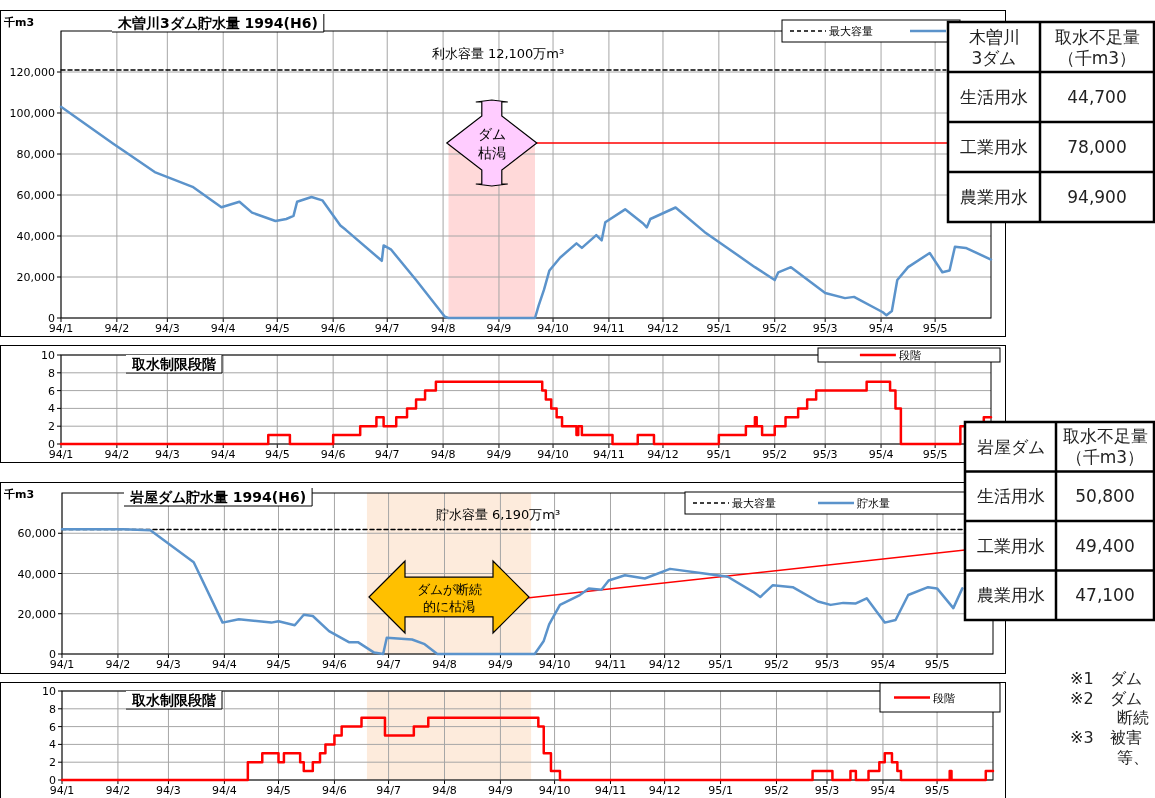 The image size is (1155, 798). I want to click on text: ※1 ダム, so click(1106, 678).